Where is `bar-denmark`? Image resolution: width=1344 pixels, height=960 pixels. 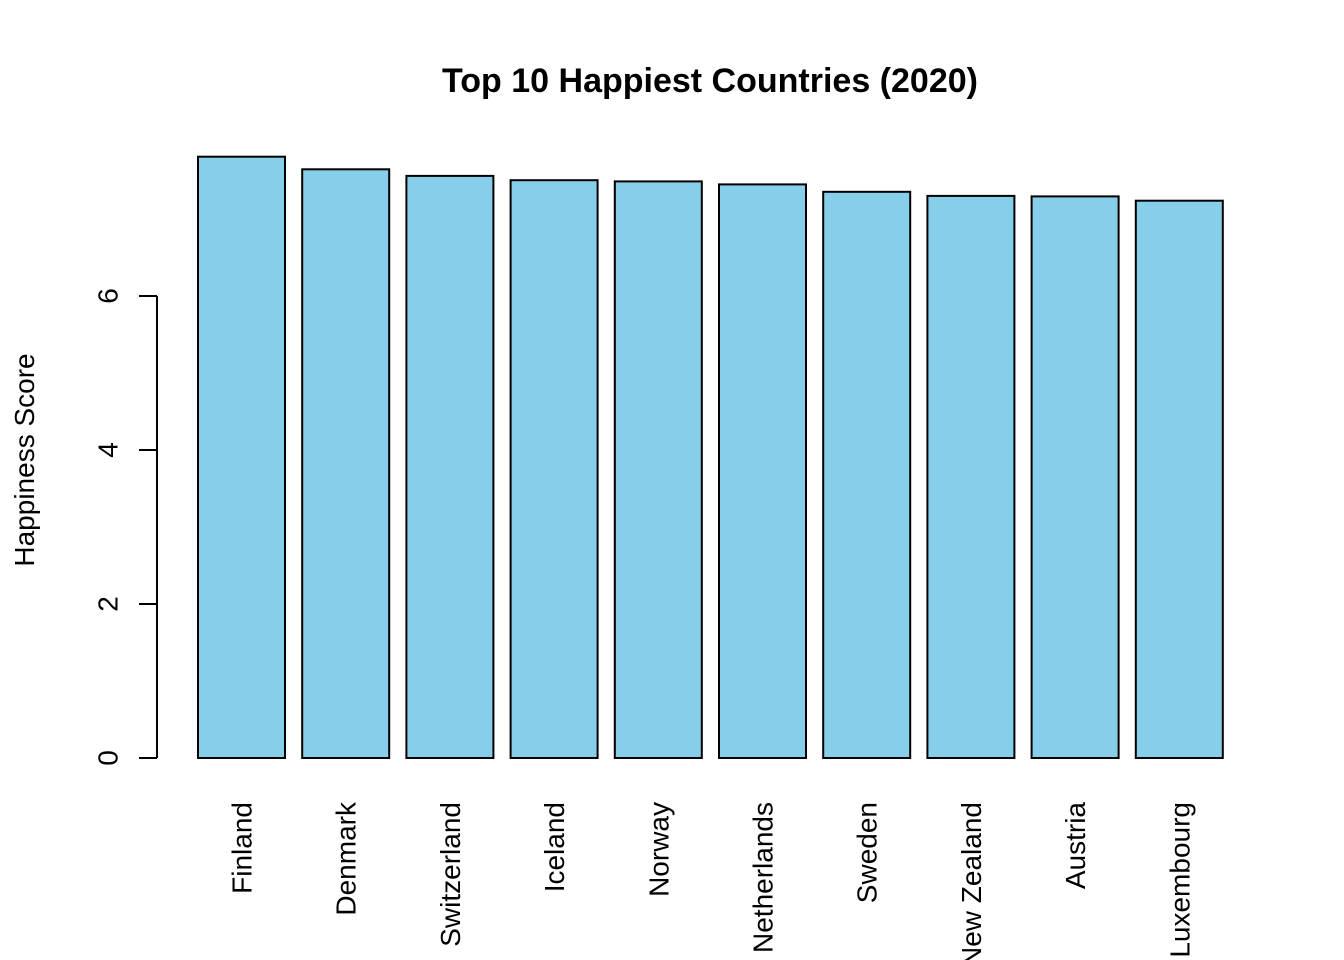 bar-denmark is located at coordinates (346, 464).